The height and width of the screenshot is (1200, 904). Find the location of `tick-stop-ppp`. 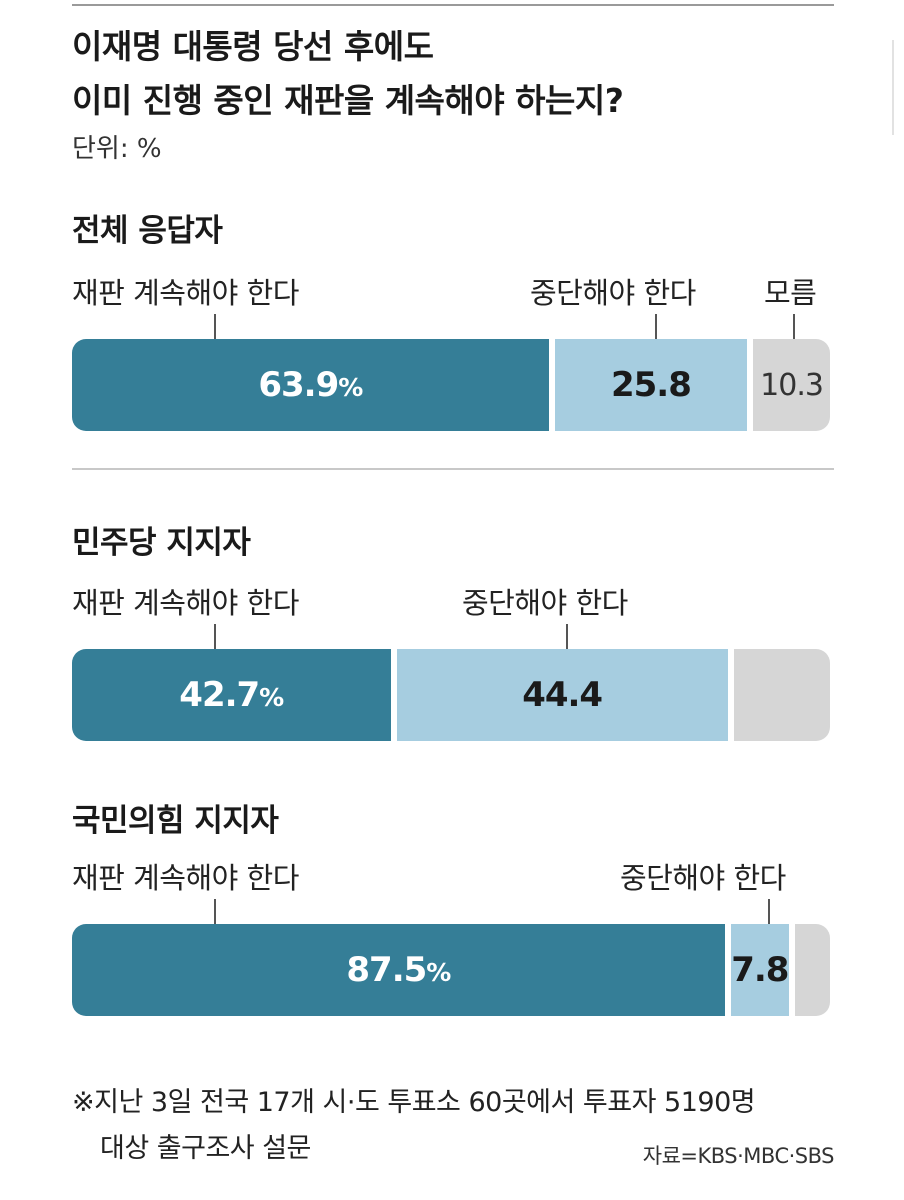

tick-stop-ppp is located at coordinates (769, 912).